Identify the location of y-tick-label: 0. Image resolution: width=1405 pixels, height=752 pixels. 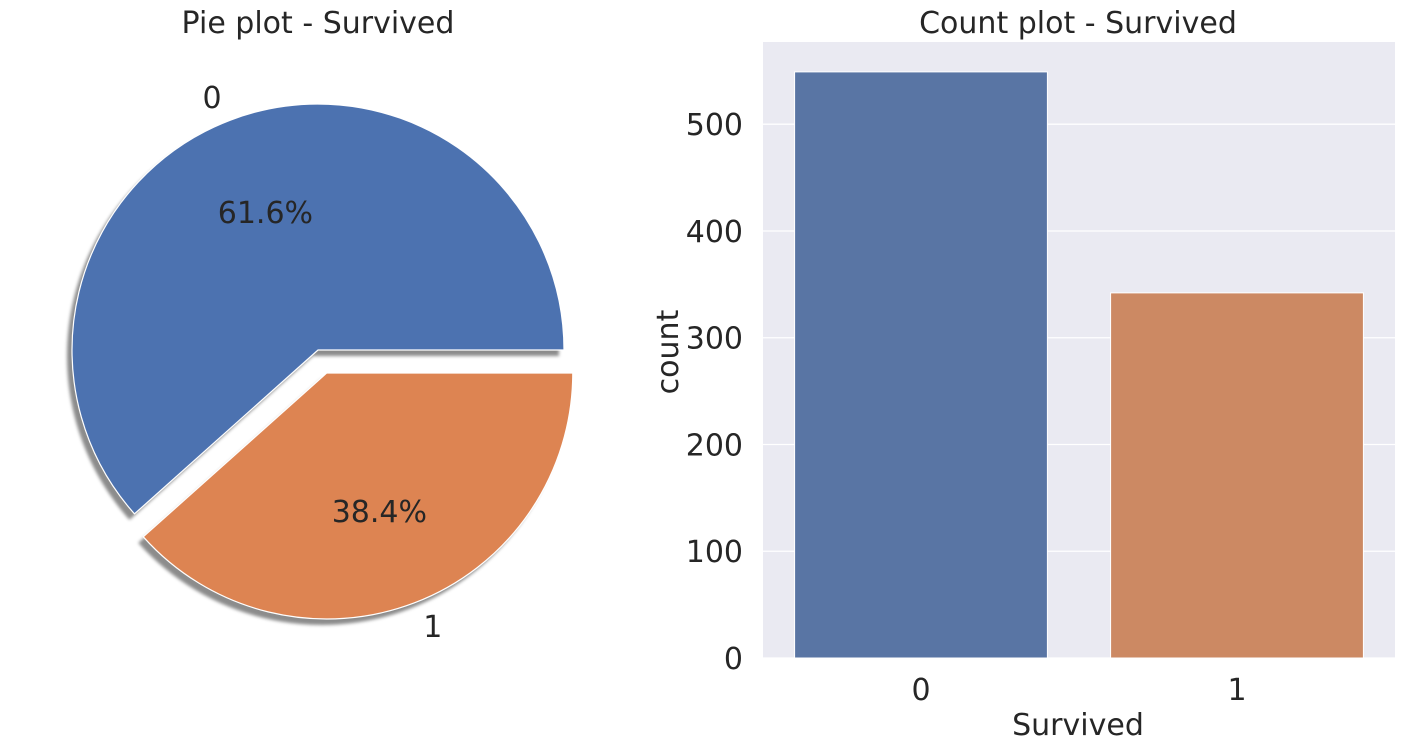
(733, 659).